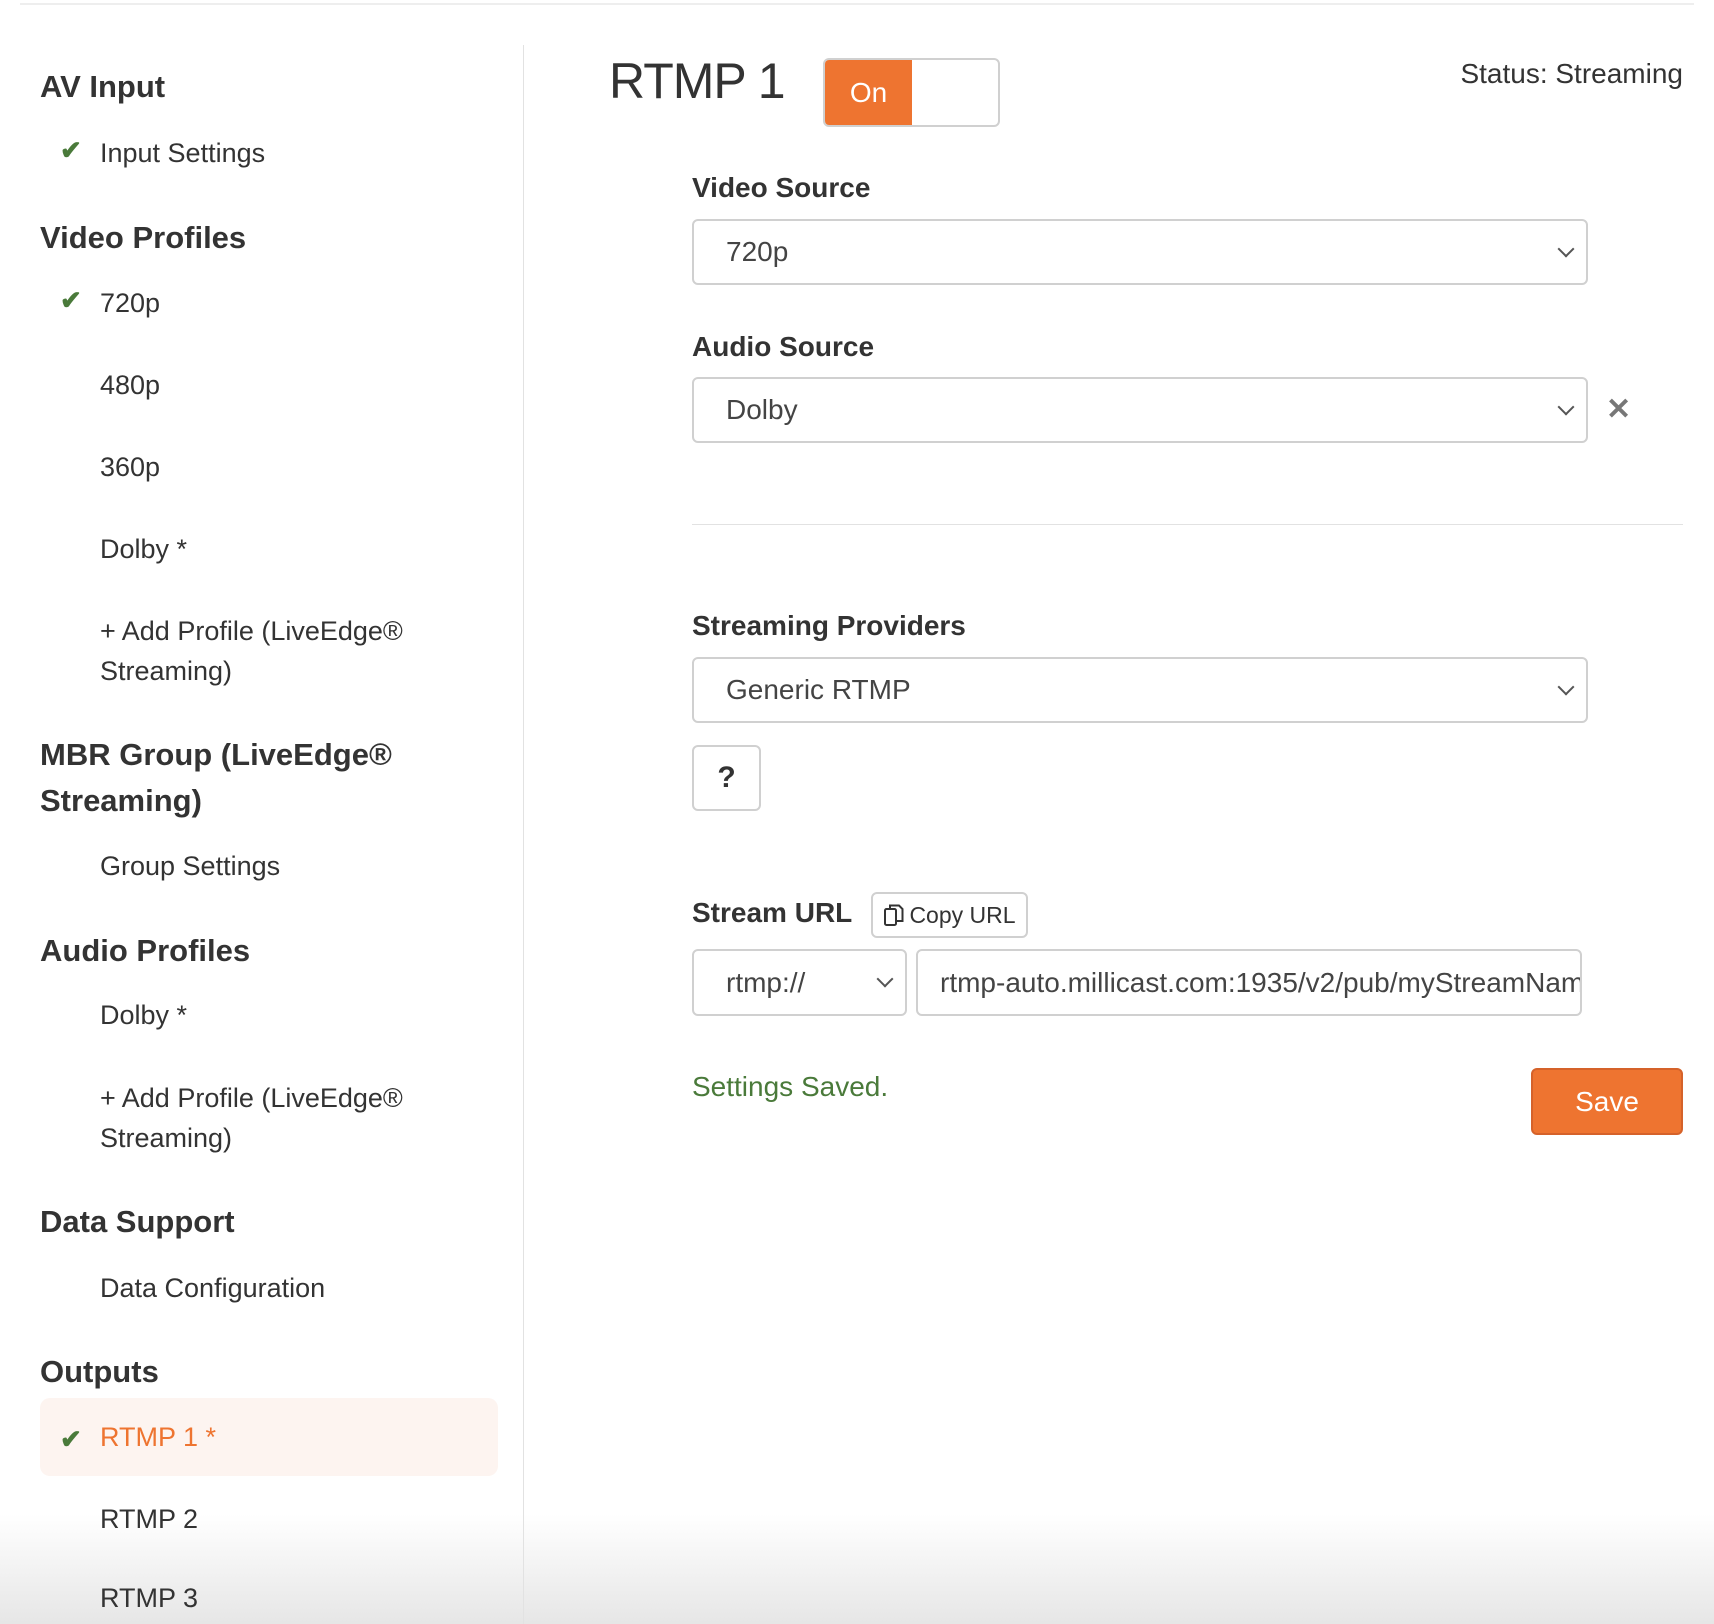 The height and width of the screenshot is (1624, 1714). I want to click on sidebar-item-input-settings: Input Settings, so click(183, 153).